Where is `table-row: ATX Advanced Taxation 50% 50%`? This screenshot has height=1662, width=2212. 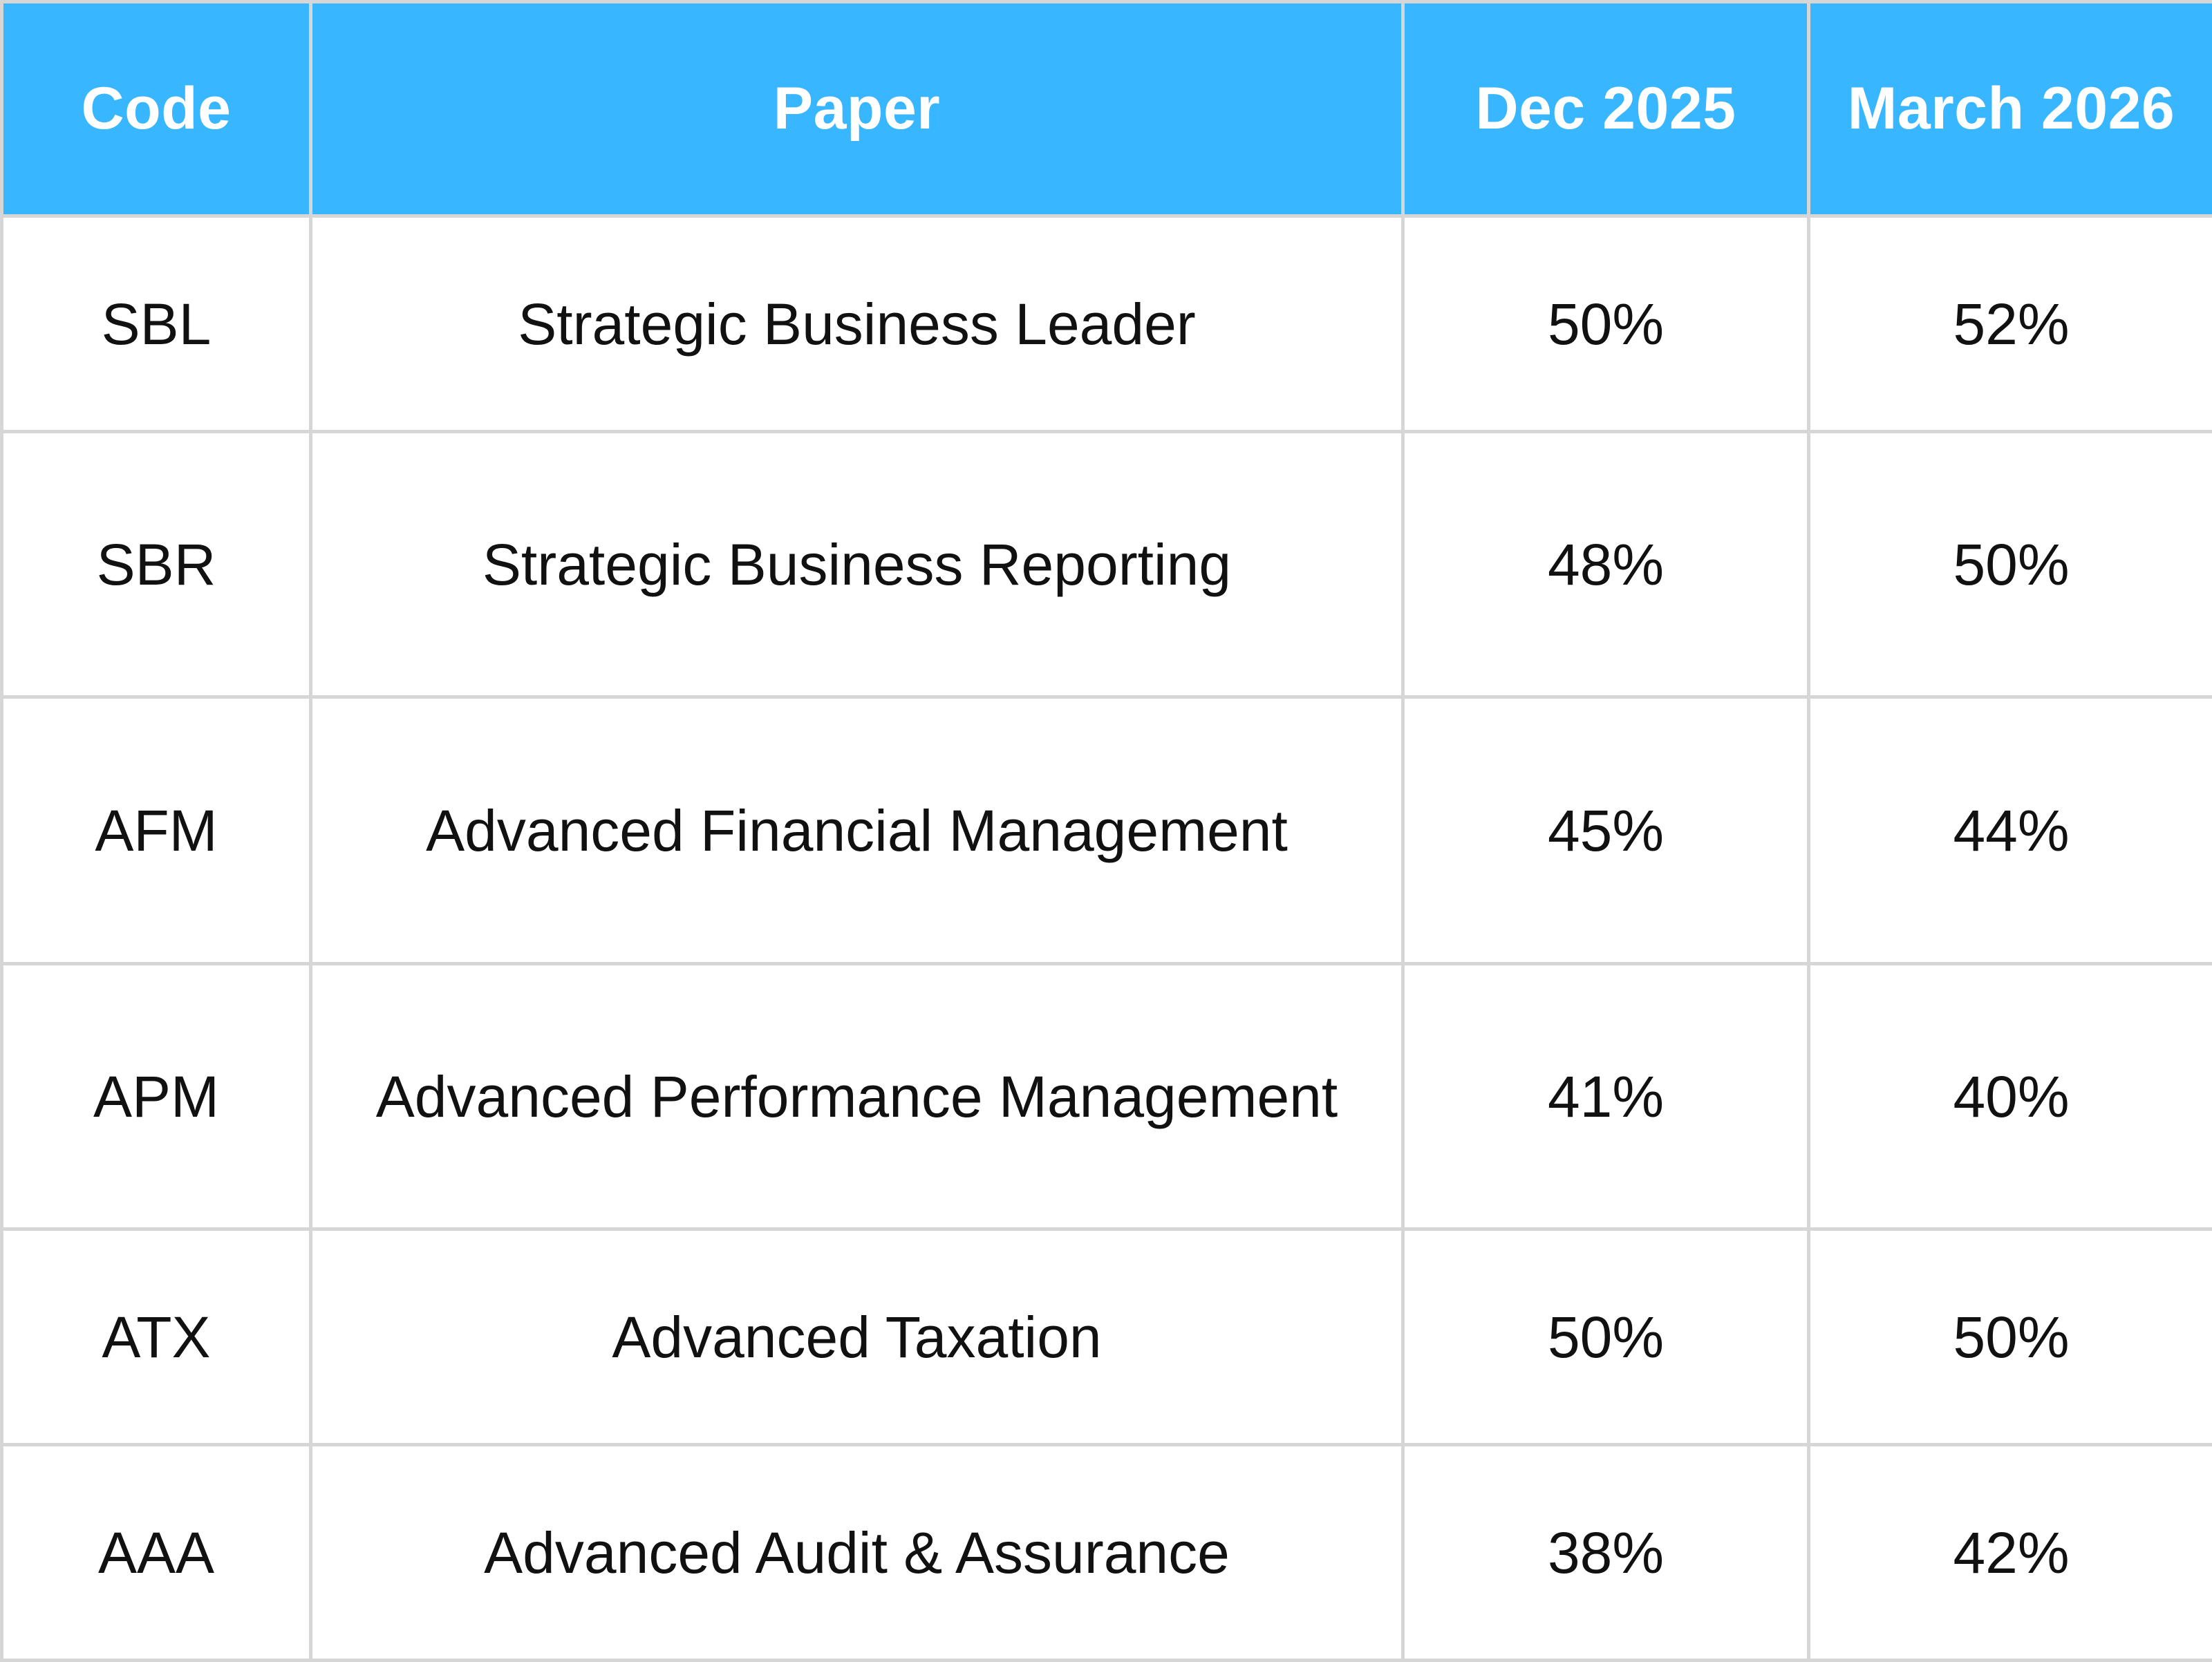
table-row: ATX Advanced Taxation 50% 50% is located at coordinates (1107, 1337).